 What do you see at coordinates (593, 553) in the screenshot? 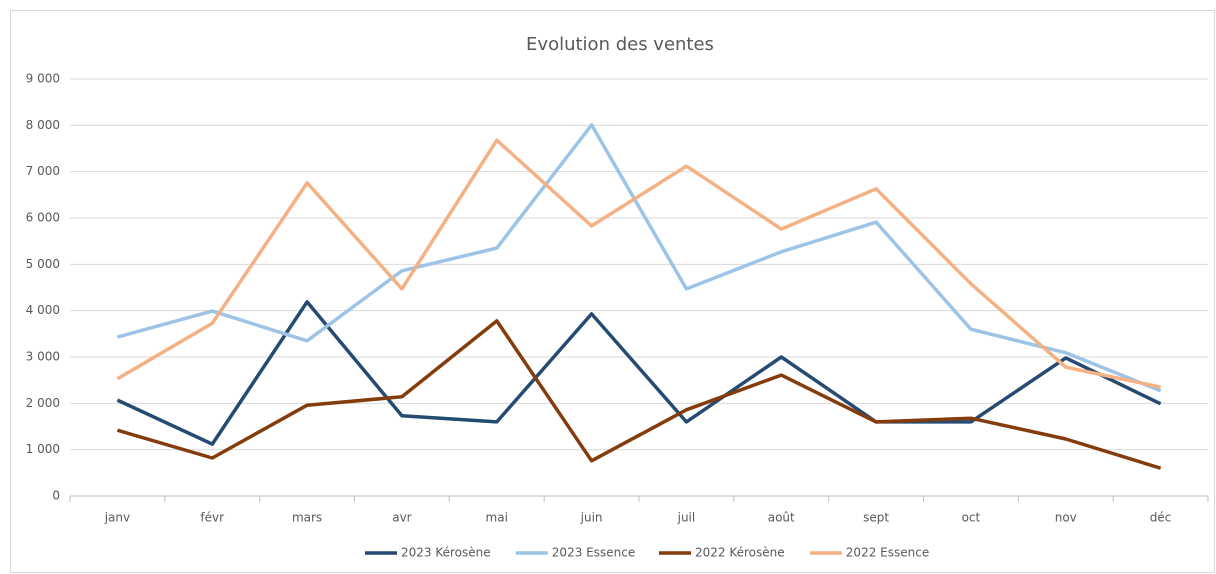
I see `legend-label: 2023 Essence` at bounding box center [593, 553].